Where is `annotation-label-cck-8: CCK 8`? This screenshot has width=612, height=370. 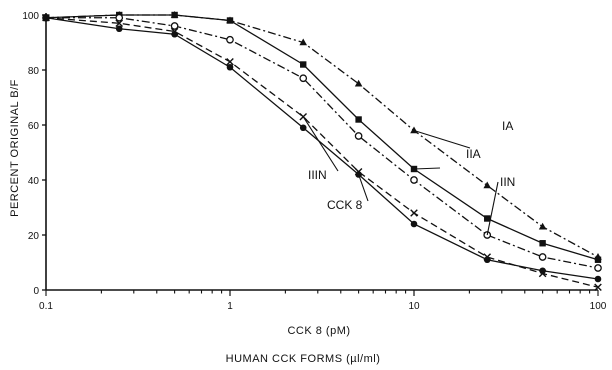
annotation-label-cck-8: CCK 8 is located at coordinates (345, 205).